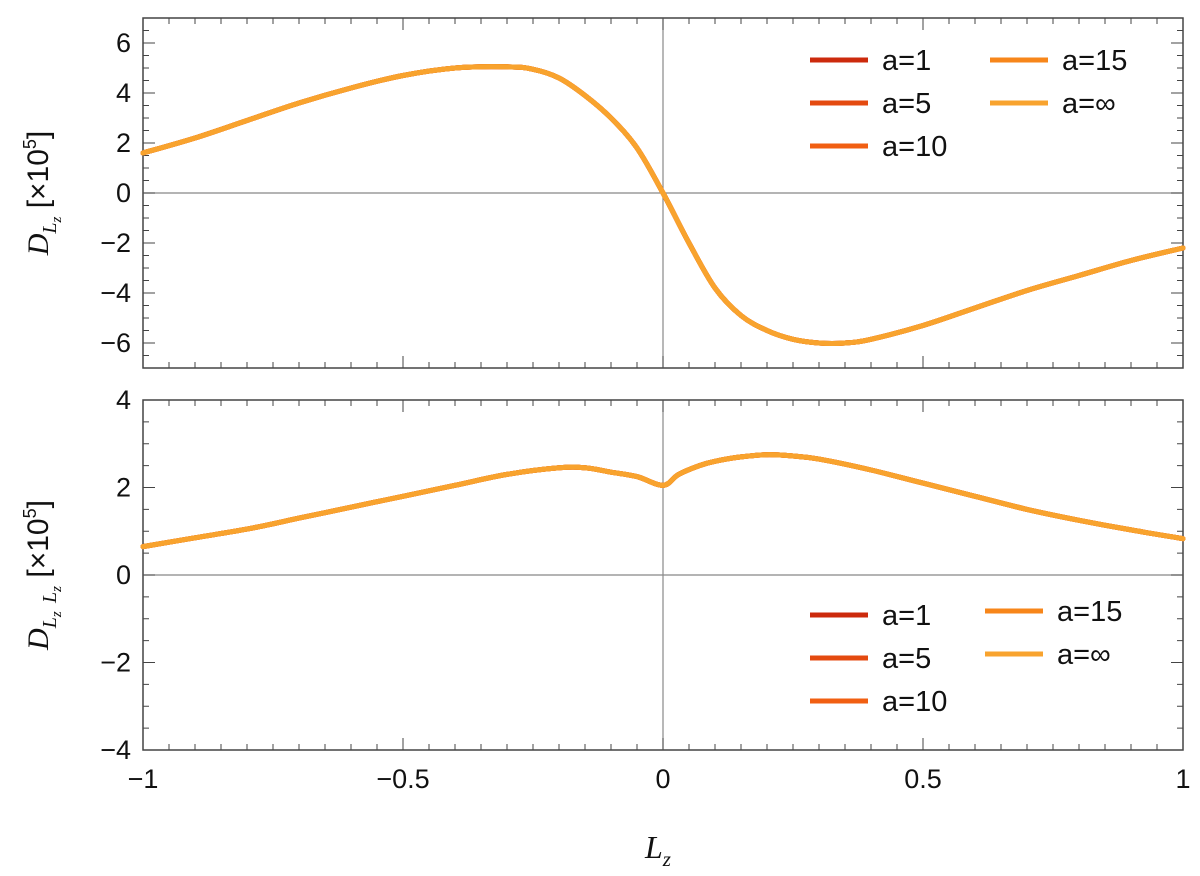 The width and height of the screenshot is (1200, 876). What do you see at coordinates (906, 61) in the screenshot?
I see `top-legend-label-1: a=1` at bounding box center [906, 61].